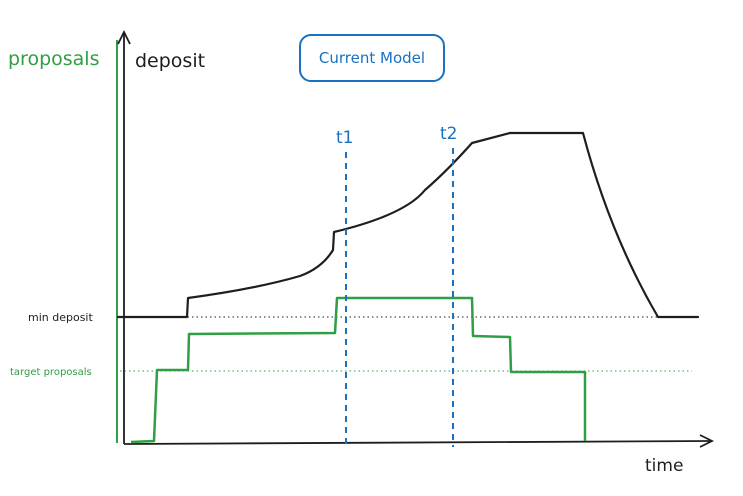  What do you see at coordinates (664, 466) in the screenshot?
I see `time-axis-label: time` at bounding box center [664, 466].